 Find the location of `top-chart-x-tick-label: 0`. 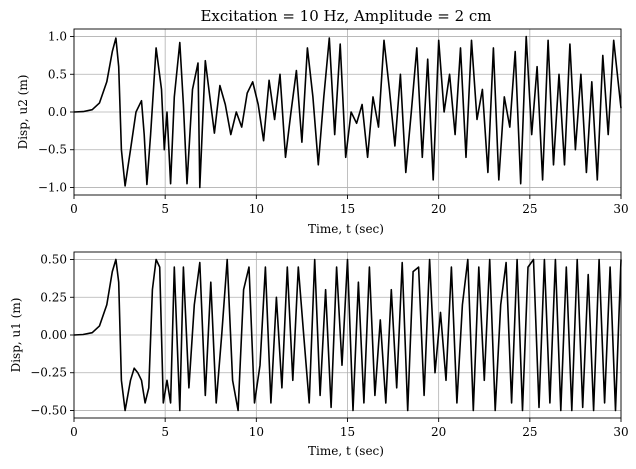

top-chart-x-tick-label: 0 is located at coordinates (74, 209).